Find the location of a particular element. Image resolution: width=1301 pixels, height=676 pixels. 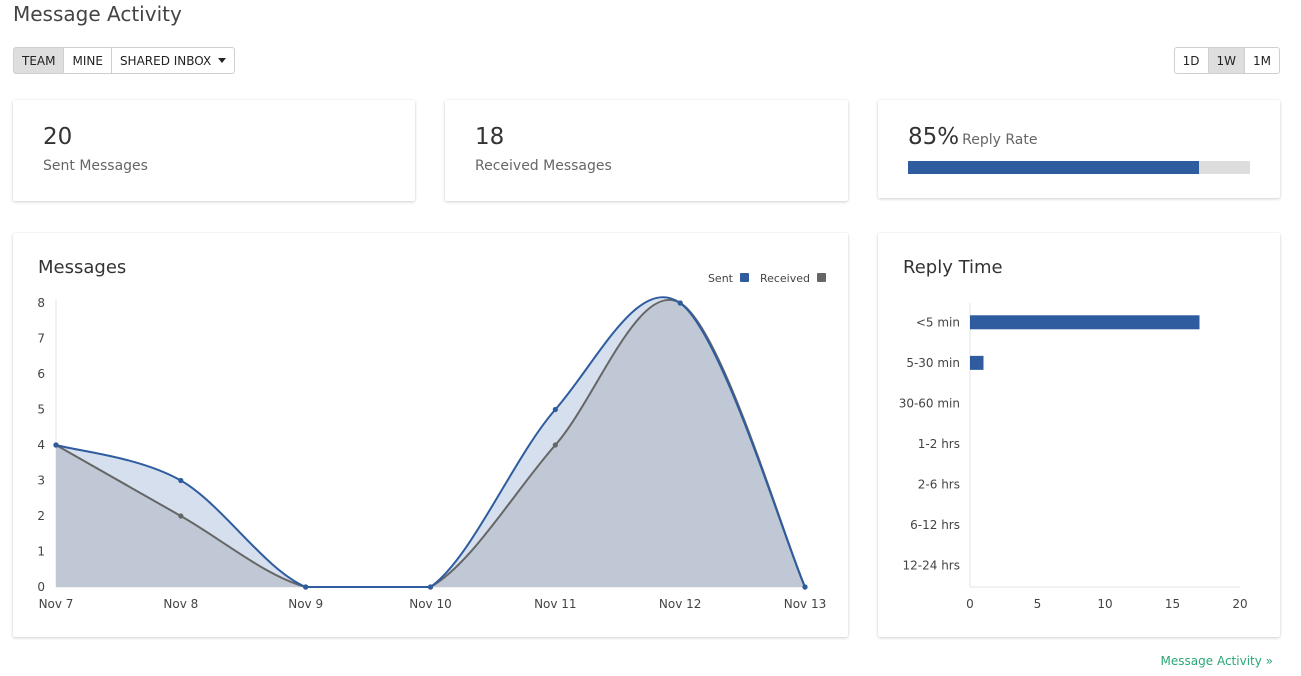

y-tick-label: 3 is located at coordinates (41, 481).